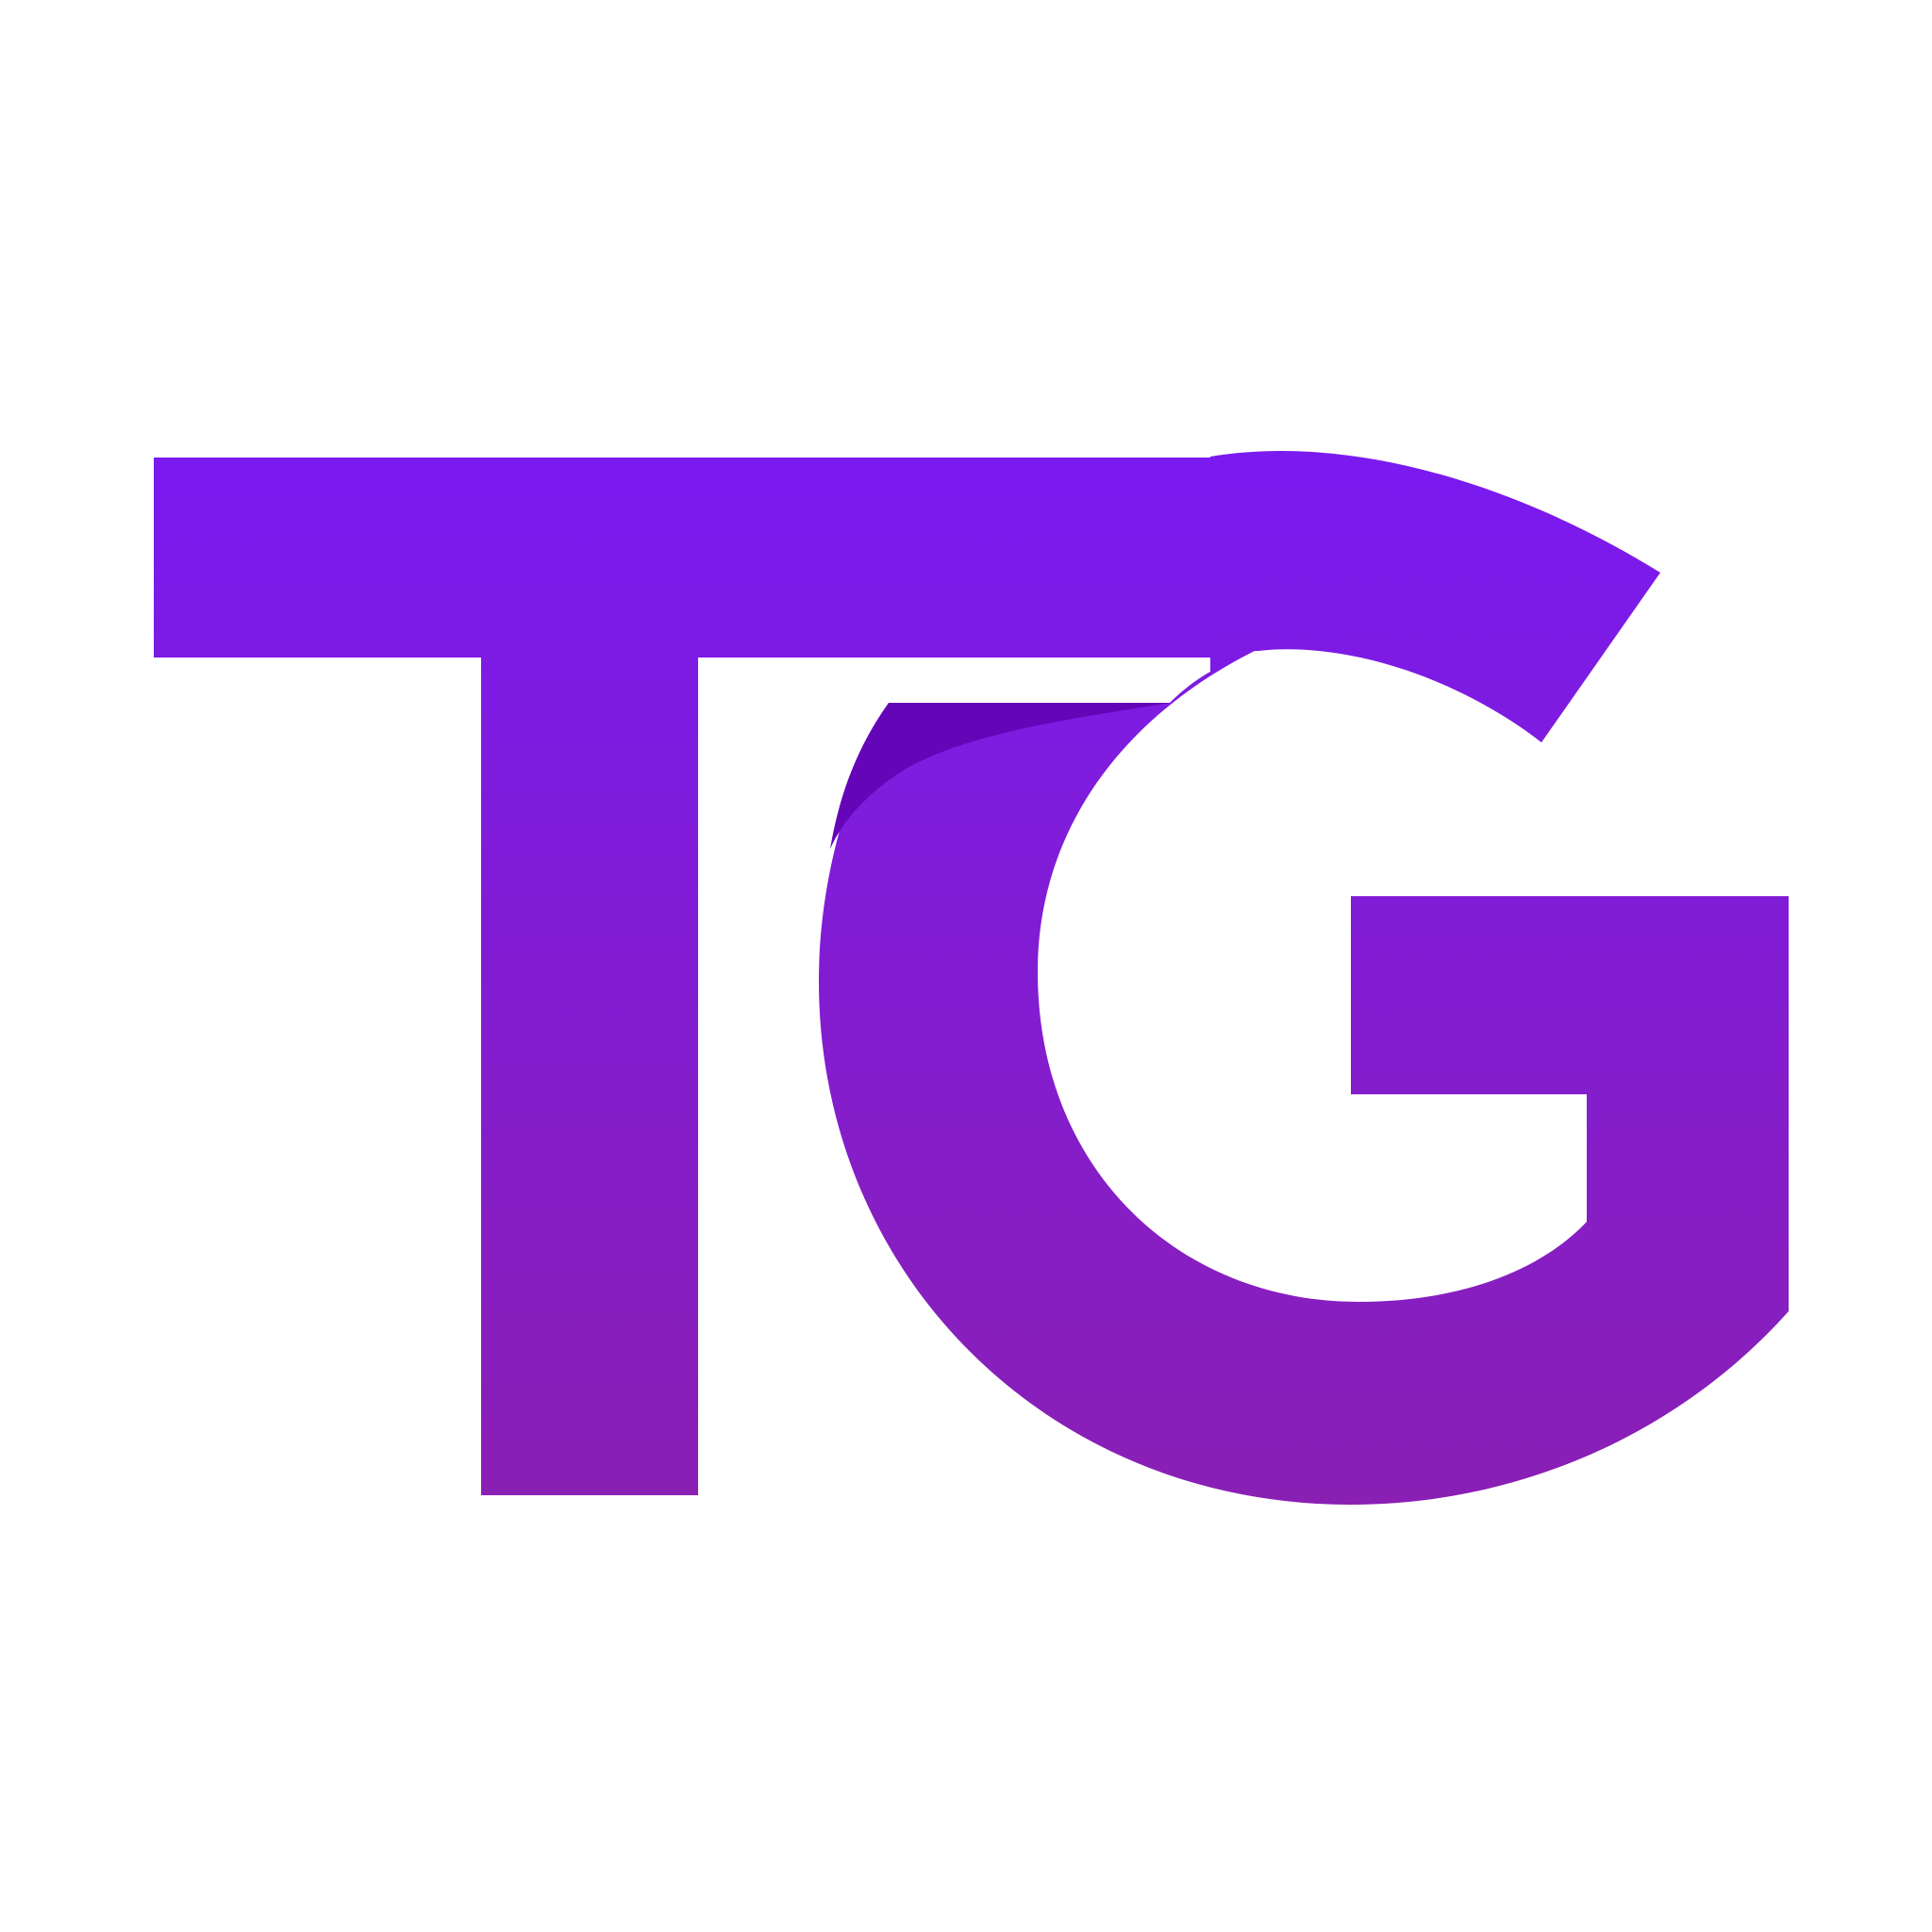 The image size is (1932, 1932). I want to click on letter-g-fold, so click(1000, 776).